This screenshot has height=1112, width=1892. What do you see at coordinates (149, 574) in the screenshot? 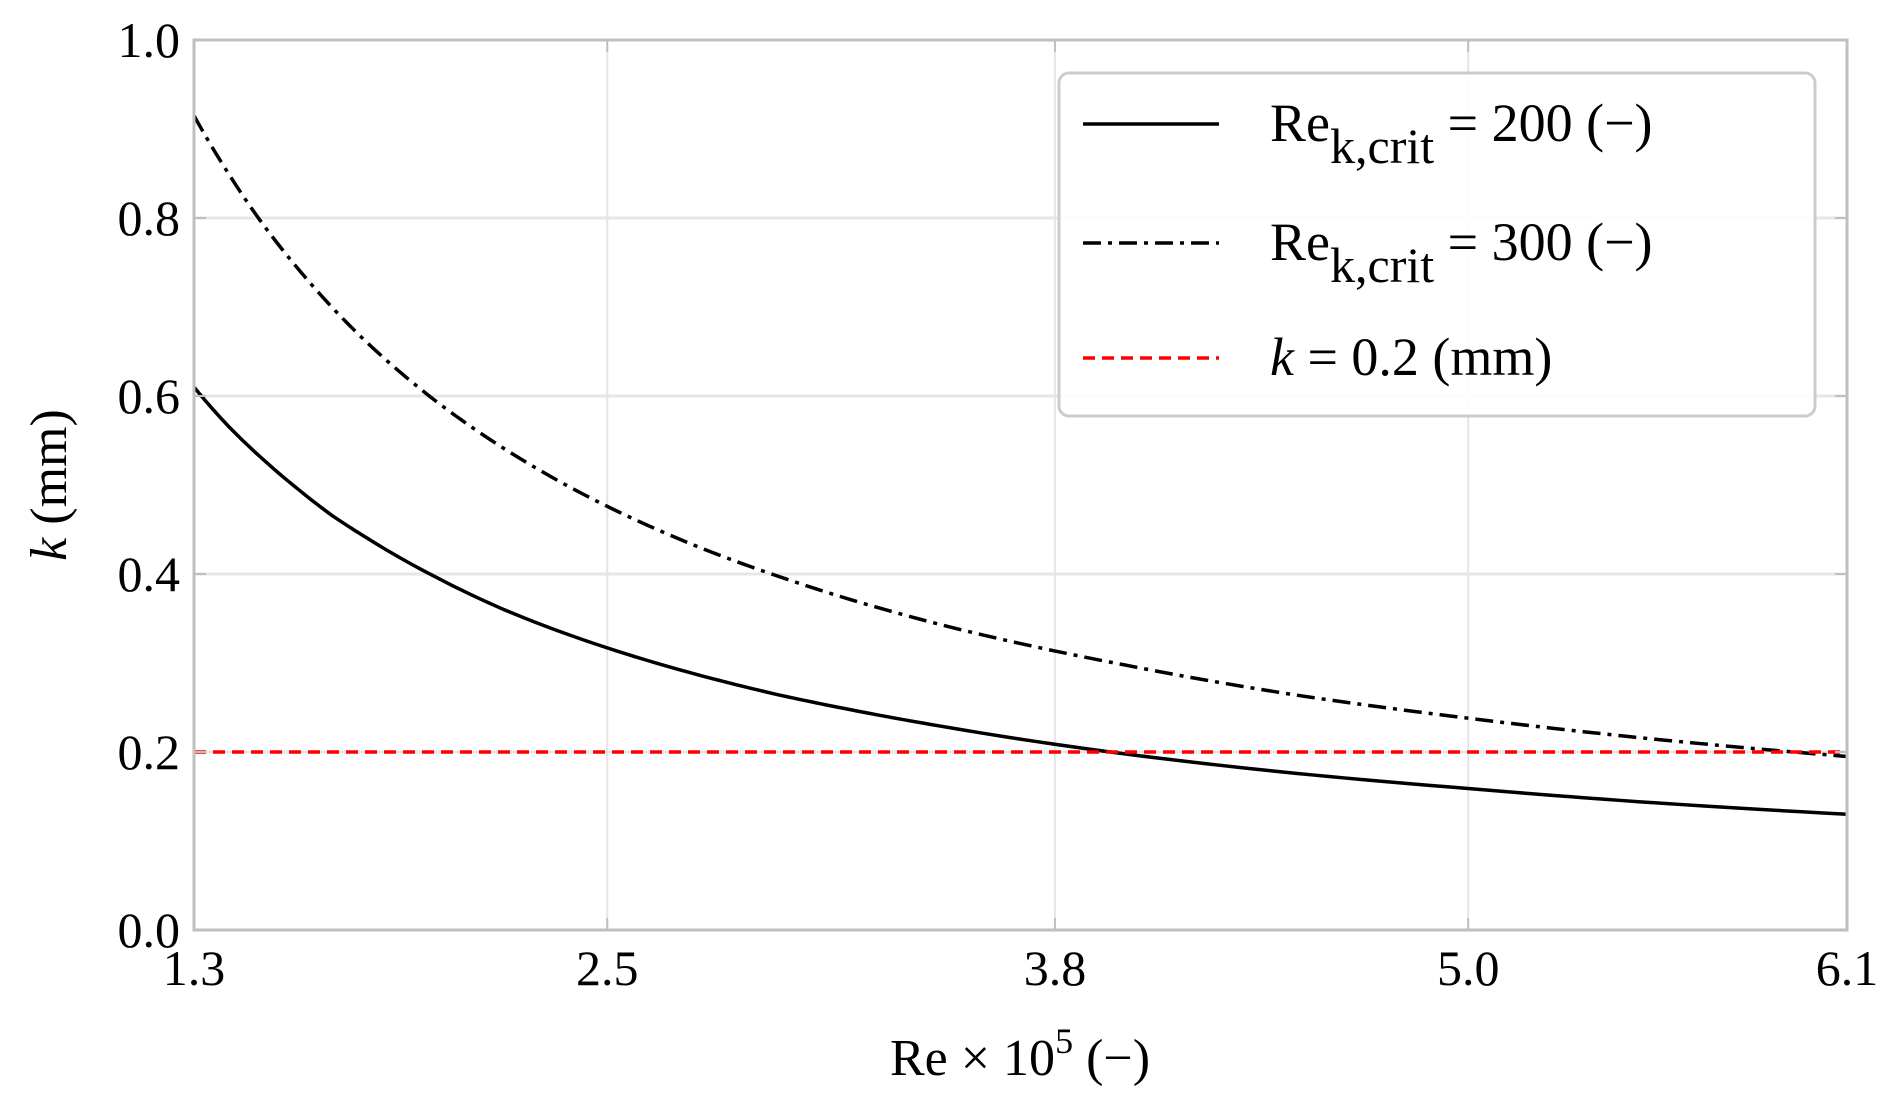
I see `y-tick-label: 0.4` at bounding box center [149, 574].